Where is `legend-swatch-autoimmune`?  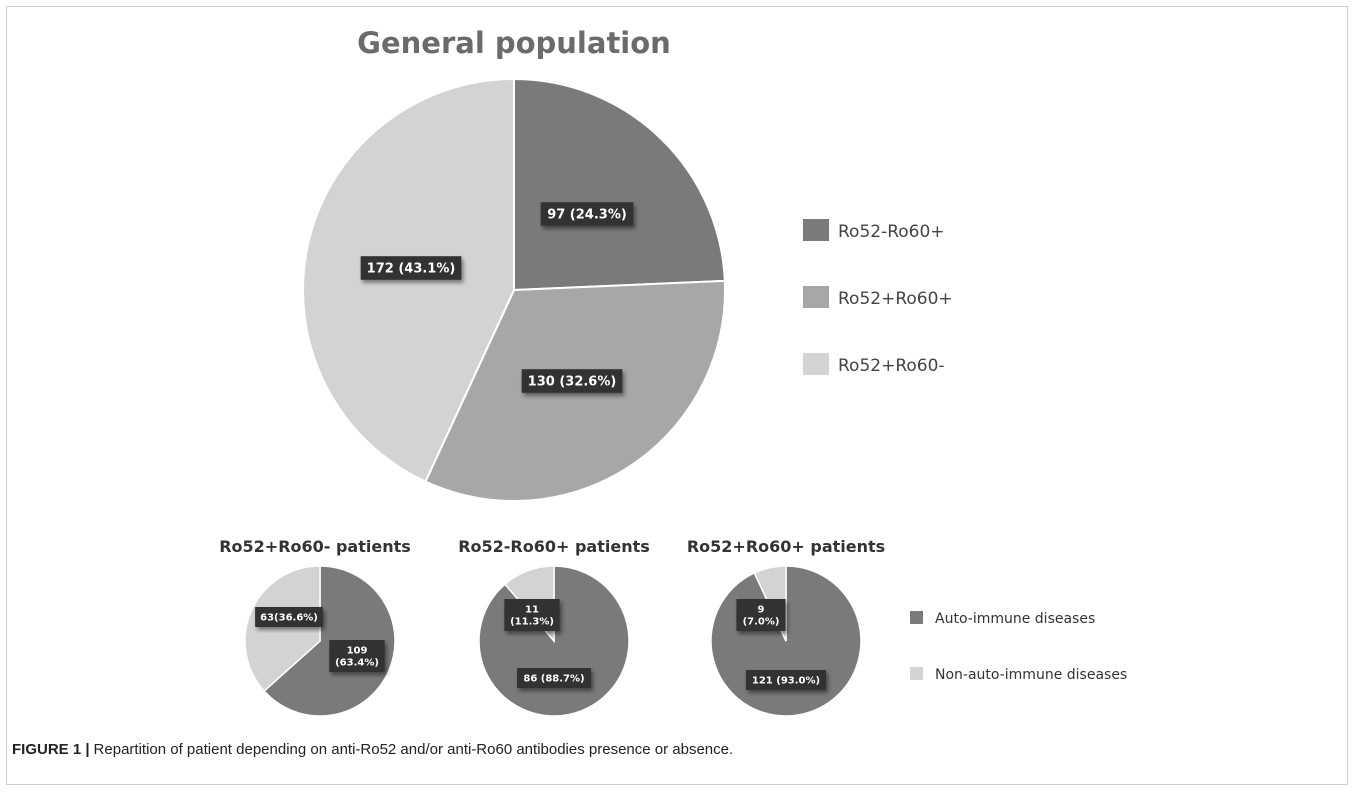
legend-swatch-autoimmune is located at coordinates (916, 617).